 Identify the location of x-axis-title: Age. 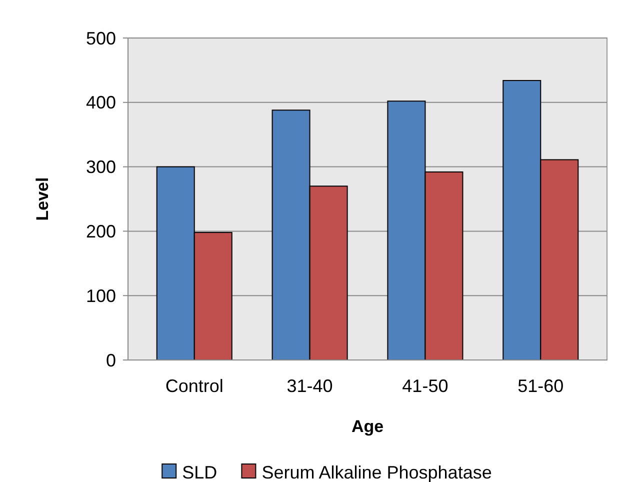
(367, 426).